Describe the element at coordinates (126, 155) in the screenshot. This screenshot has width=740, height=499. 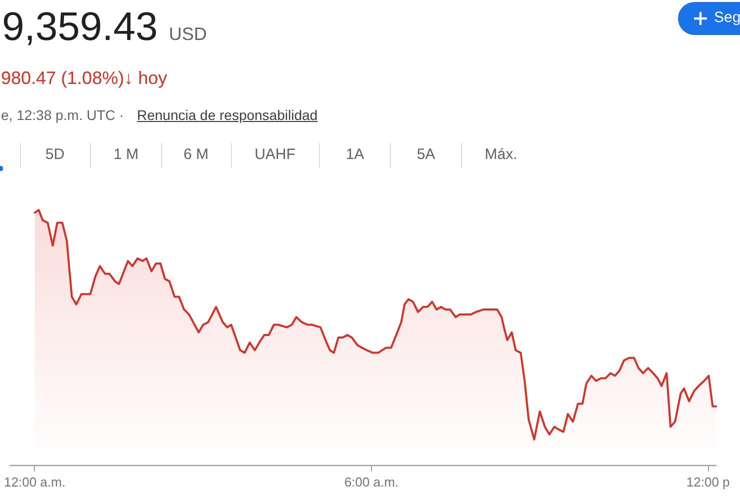
I see `text: 1 M` at that location.